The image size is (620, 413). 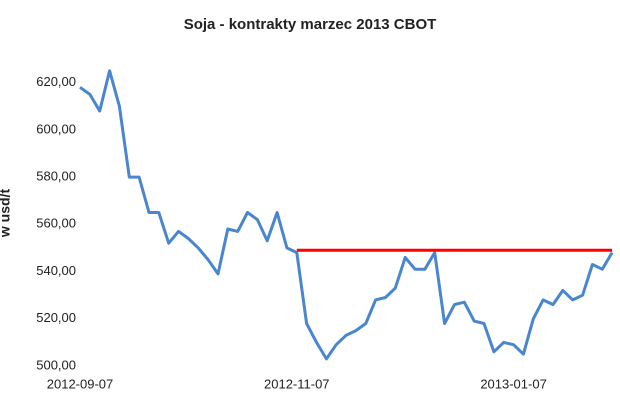 What do you see at coordinates (56, 176) in the screenshot?
I see `y-tick-label: 580,00` at bounding box center [56, 176].